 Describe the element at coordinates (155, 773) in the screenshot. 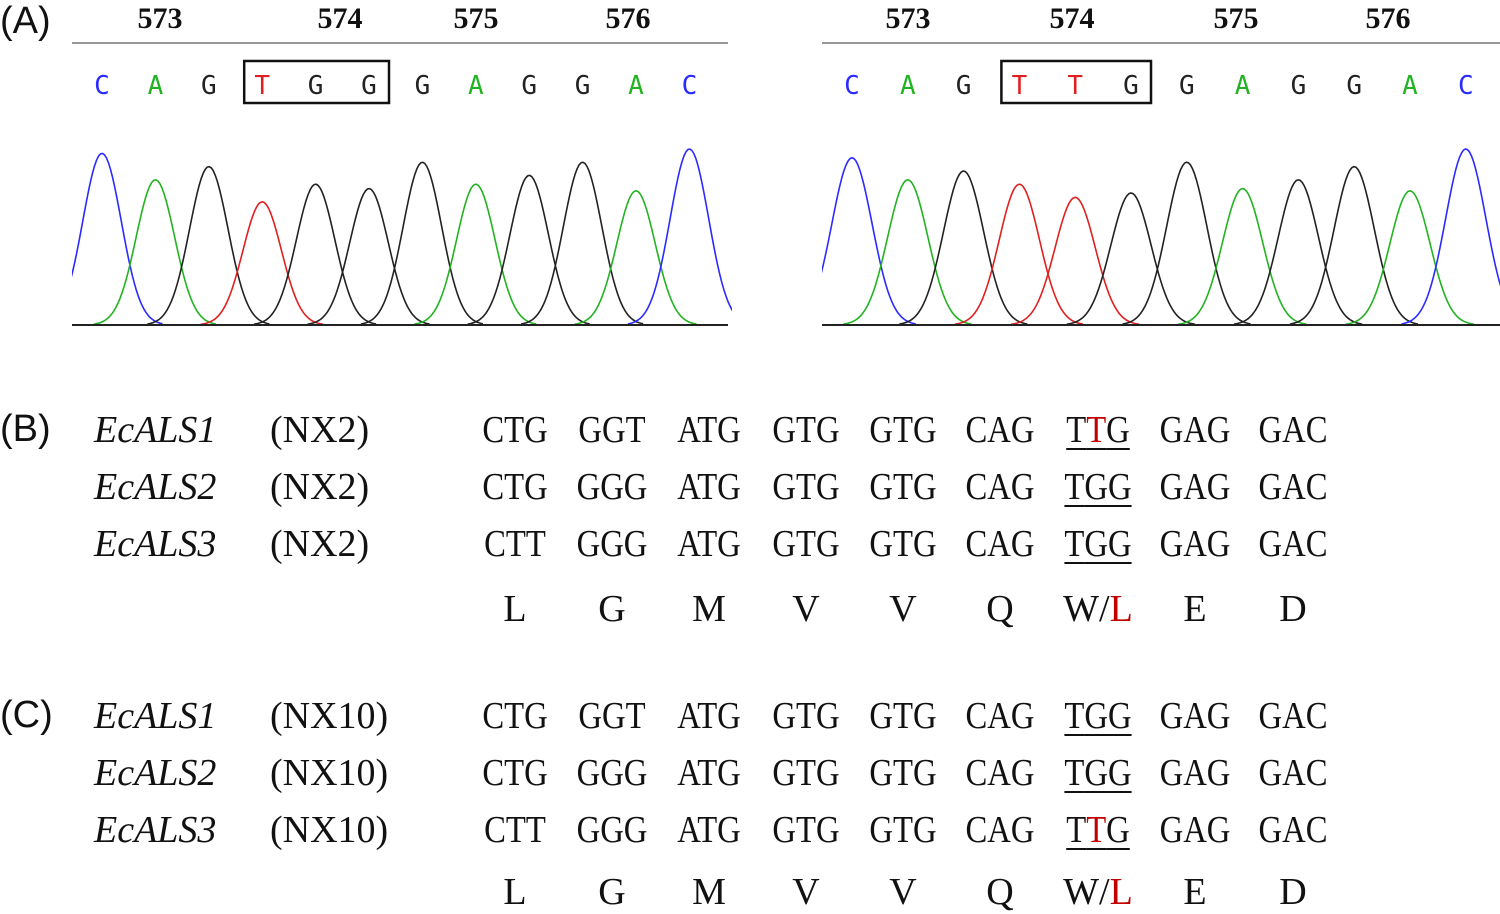

I see `gene-name: EcALS2` at that location.